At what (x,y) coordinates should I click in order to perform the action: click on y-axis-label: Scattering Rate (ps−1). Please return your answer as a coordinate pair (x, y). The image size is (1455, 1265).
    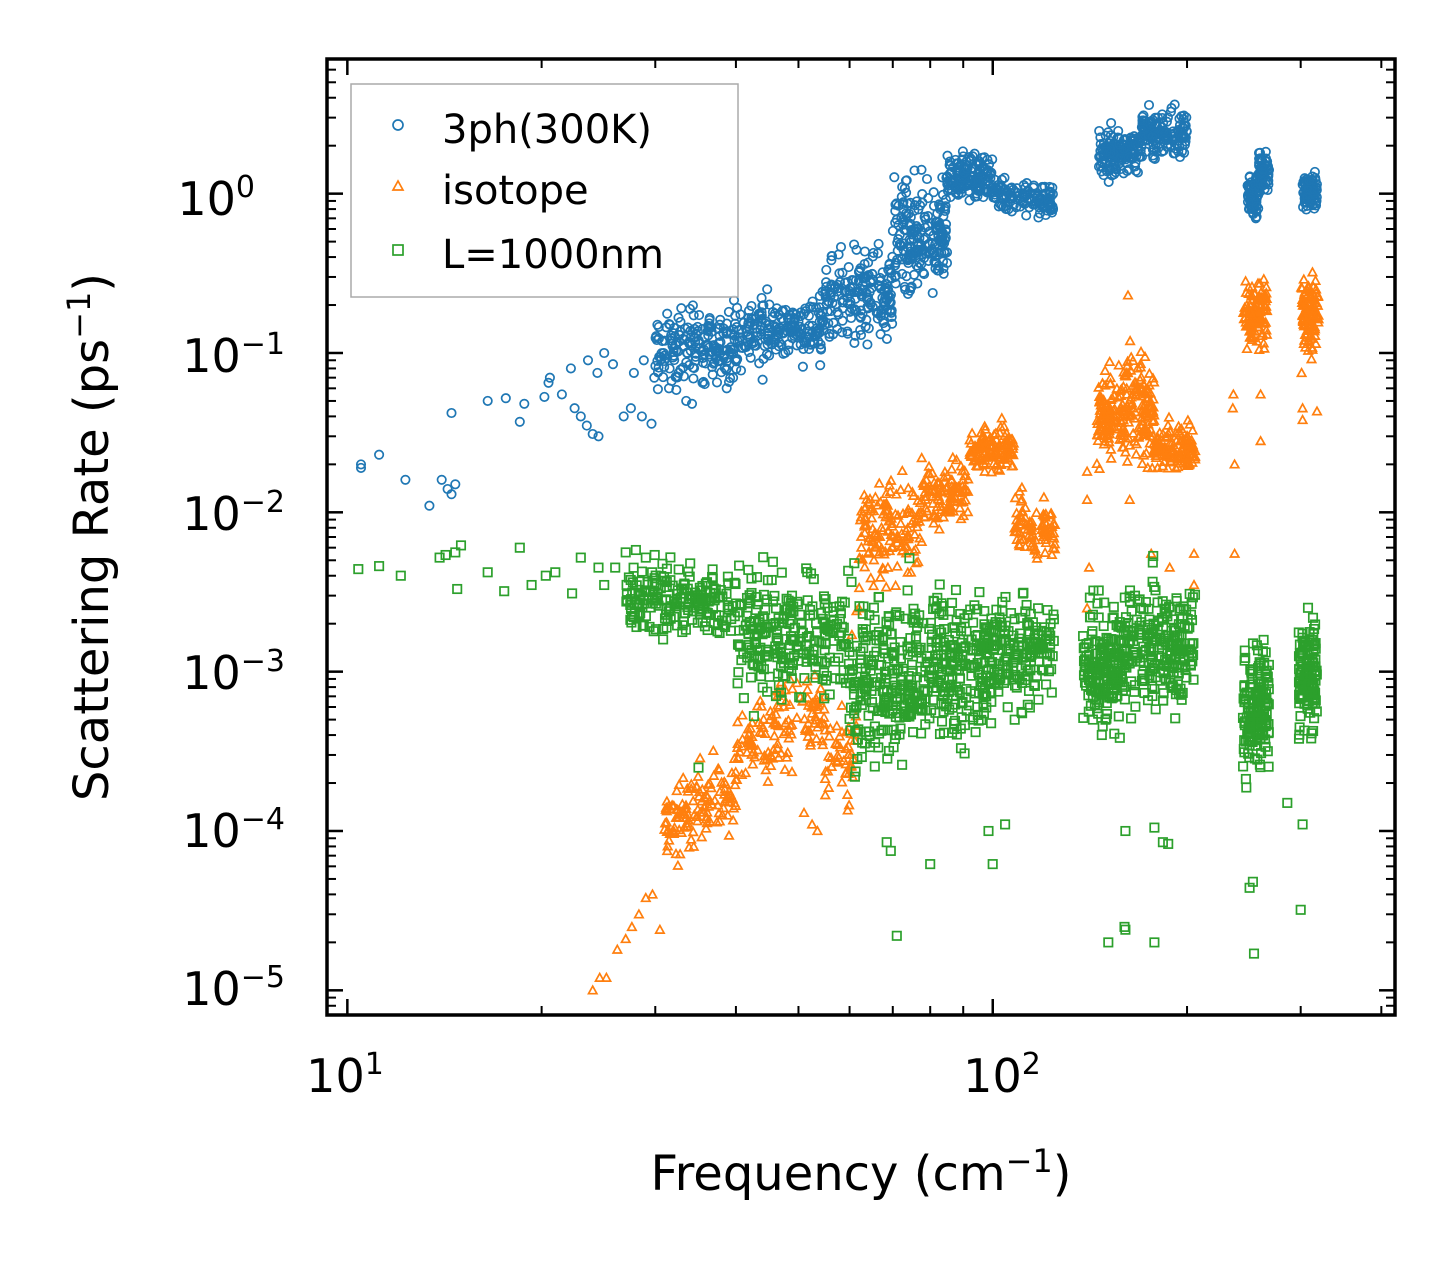
    Looking at the image, I should click on (90, 537).